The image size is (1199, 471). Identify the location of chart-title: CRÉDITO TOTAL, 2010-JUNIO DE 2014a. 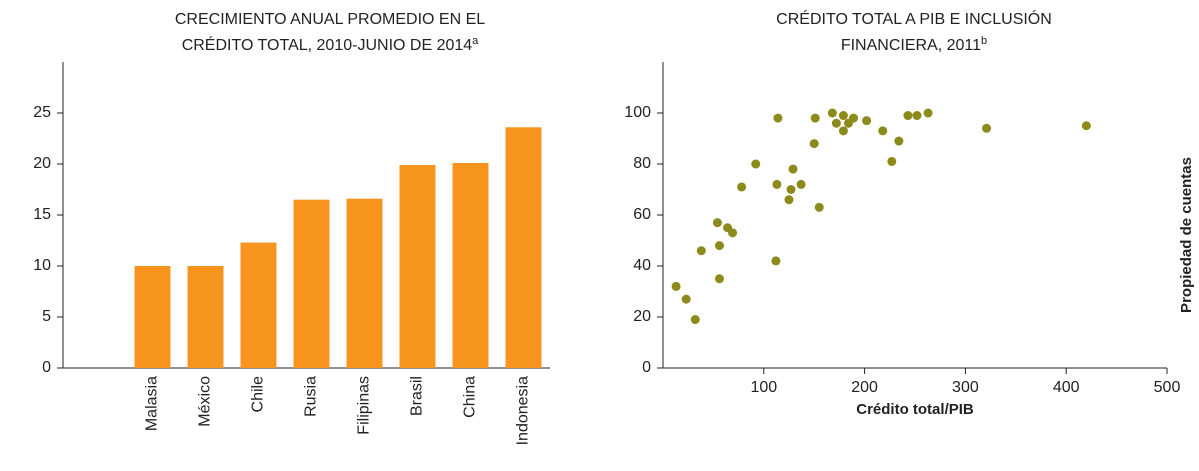
(330, 44).